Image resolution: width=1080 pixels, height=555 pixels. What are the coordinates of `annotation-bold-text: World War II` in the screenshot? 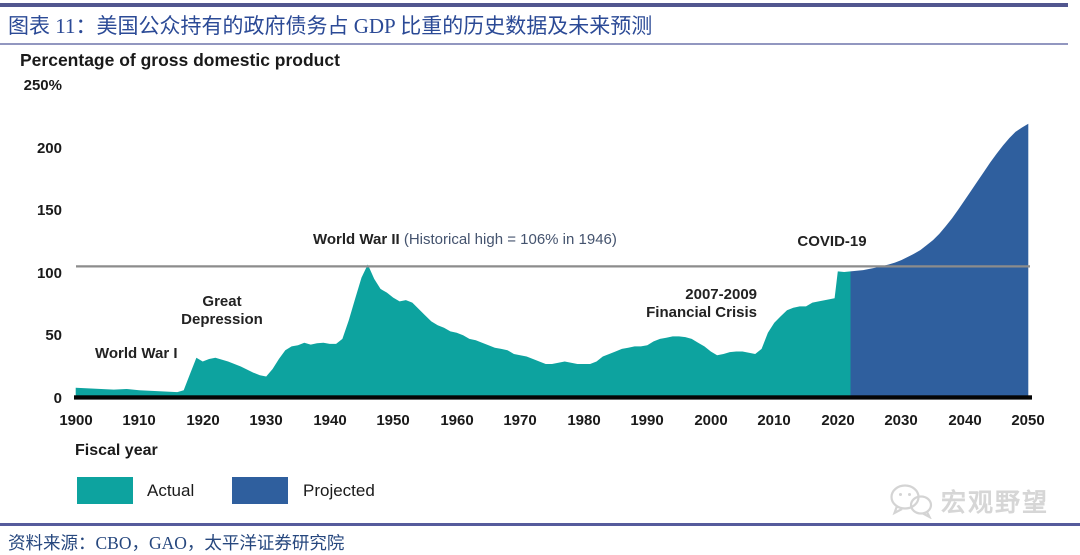 It's located at (356, 239).